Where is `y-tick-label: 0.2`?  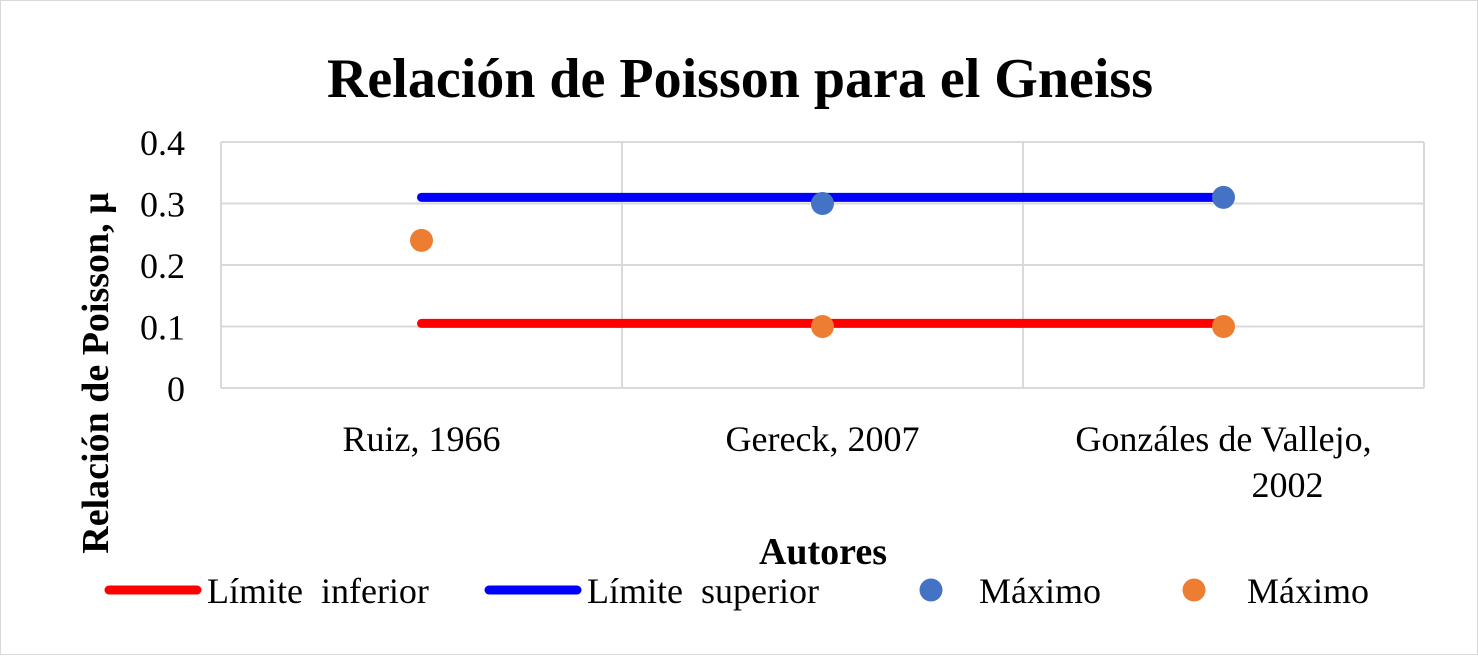
y-tick-label: 0.2 is located at coordinates (162, 266).